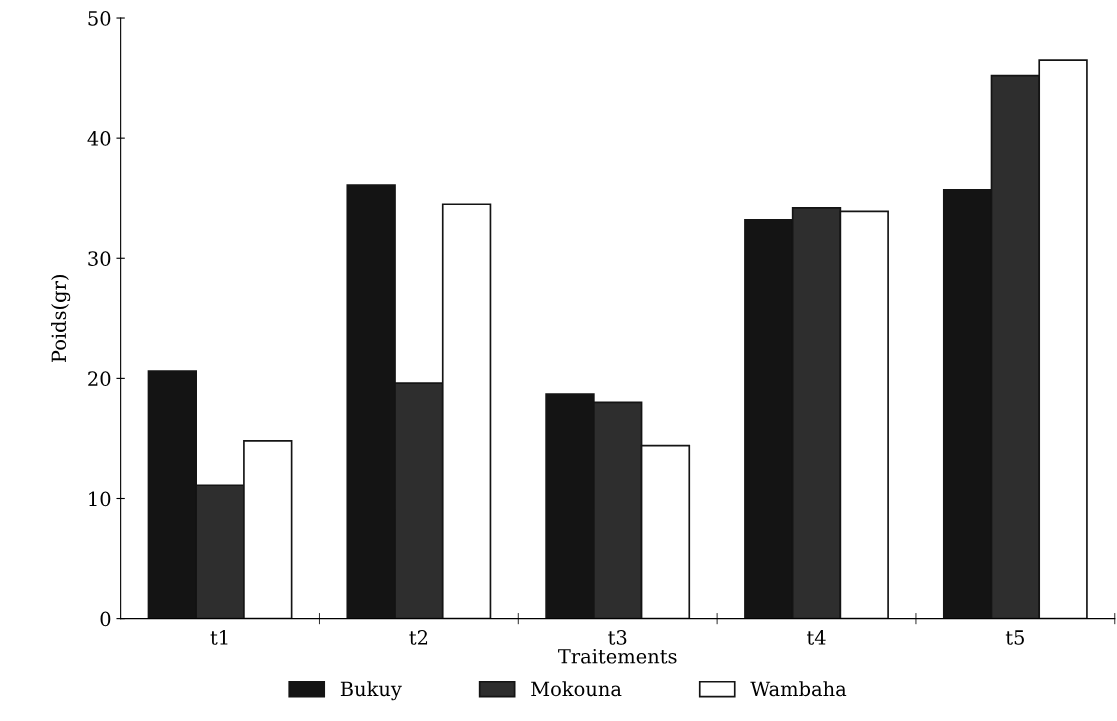 The width and height of the screenshot is (1117, 721). I want to click on legend-label: Bukuy, so click(371, 691).